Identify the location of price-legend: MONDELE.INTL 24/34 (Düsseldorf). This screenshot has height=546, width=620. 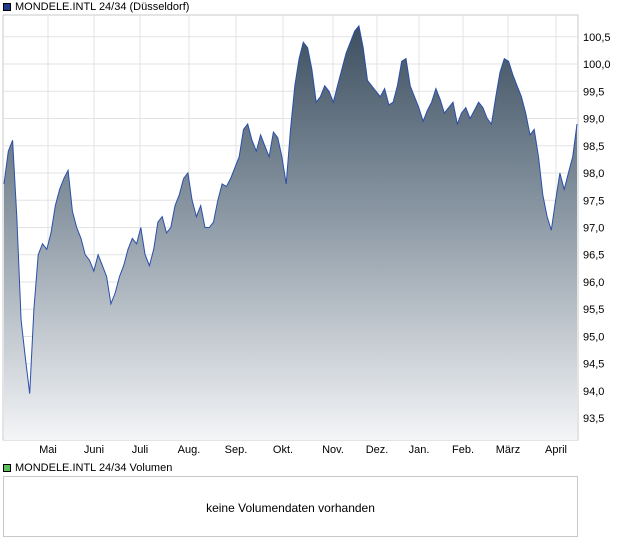
(96, 7).